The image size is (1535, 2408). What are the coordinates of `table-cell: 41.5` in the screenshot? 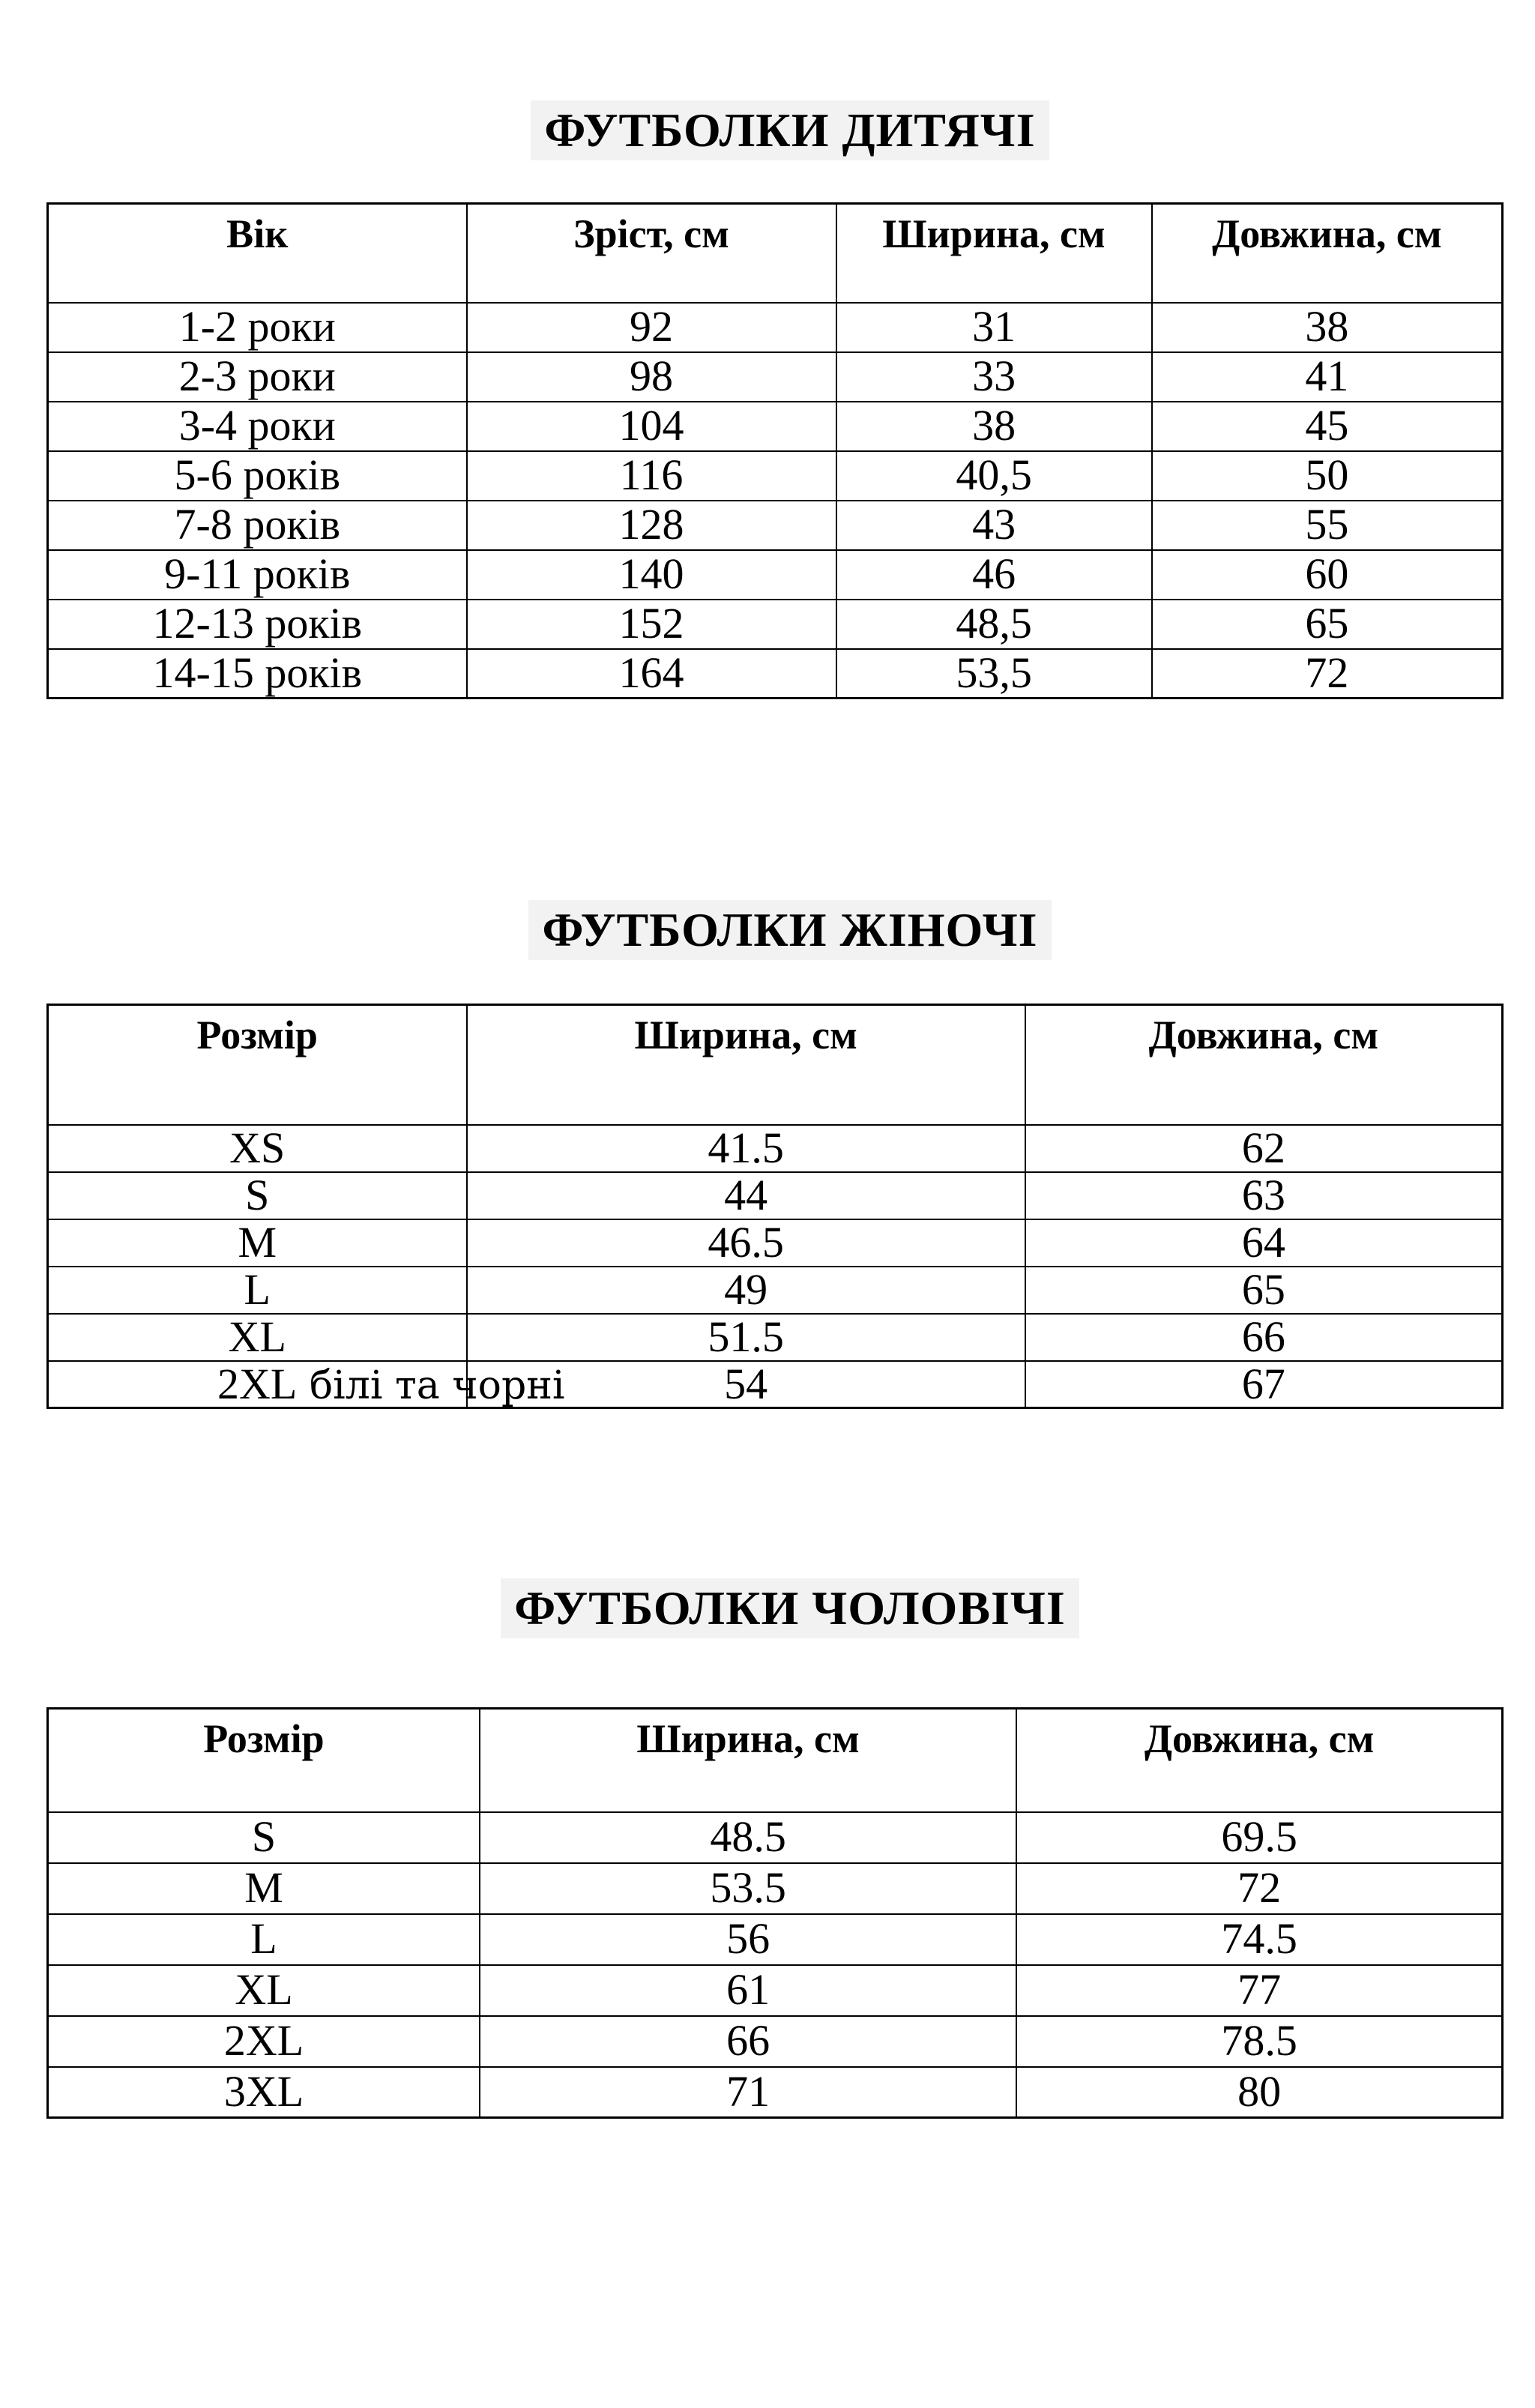 It's located at (745, 1148).